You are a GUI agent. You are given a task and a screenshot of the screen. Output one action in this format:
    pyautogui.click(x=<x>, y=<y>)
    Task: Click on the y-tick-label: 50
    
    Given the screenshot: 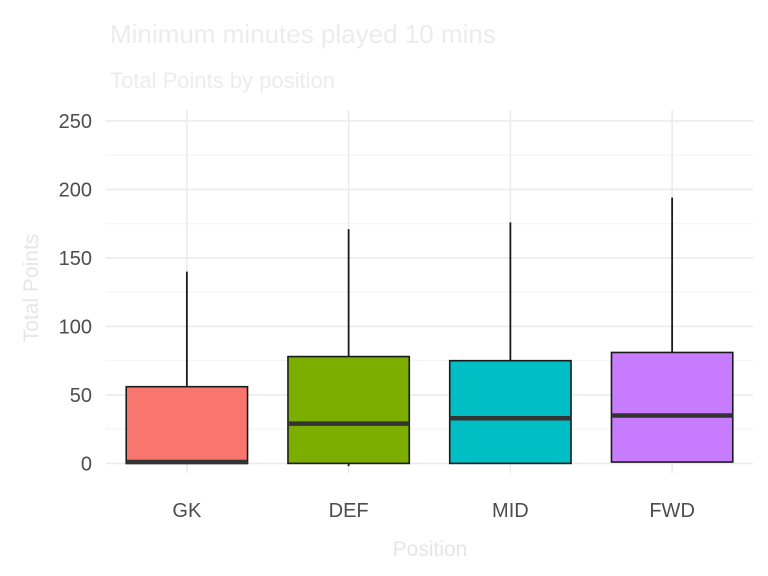 What is the action you would take?
    pyautogui.click(x=81, y=396)
    